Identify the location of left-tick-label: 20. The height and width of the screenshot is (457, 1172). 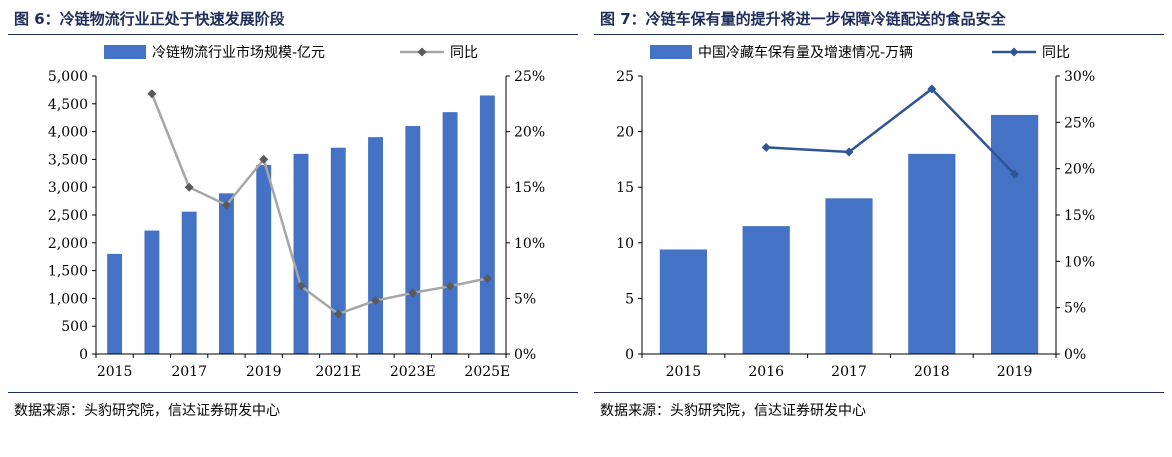
(625, 133).